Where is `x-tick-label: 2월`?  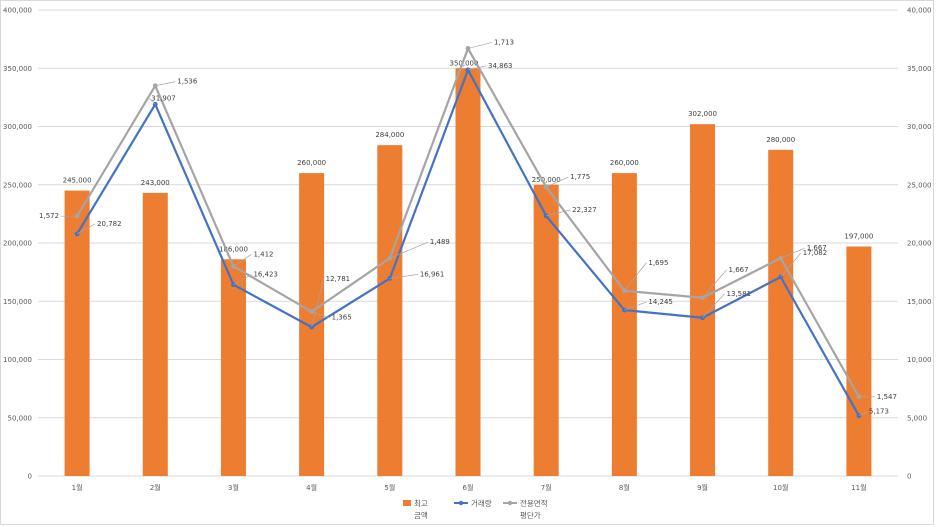
x-tick-label: 2월 is located at coordinates (155, 487).